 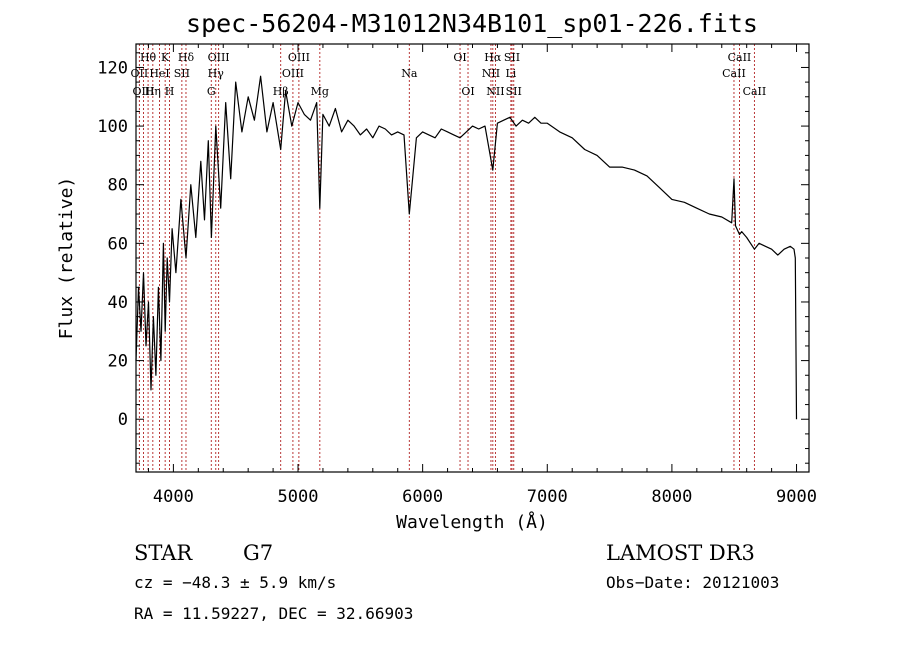 I want to click on line-label-14: OIII, so click(x=299, y=57).